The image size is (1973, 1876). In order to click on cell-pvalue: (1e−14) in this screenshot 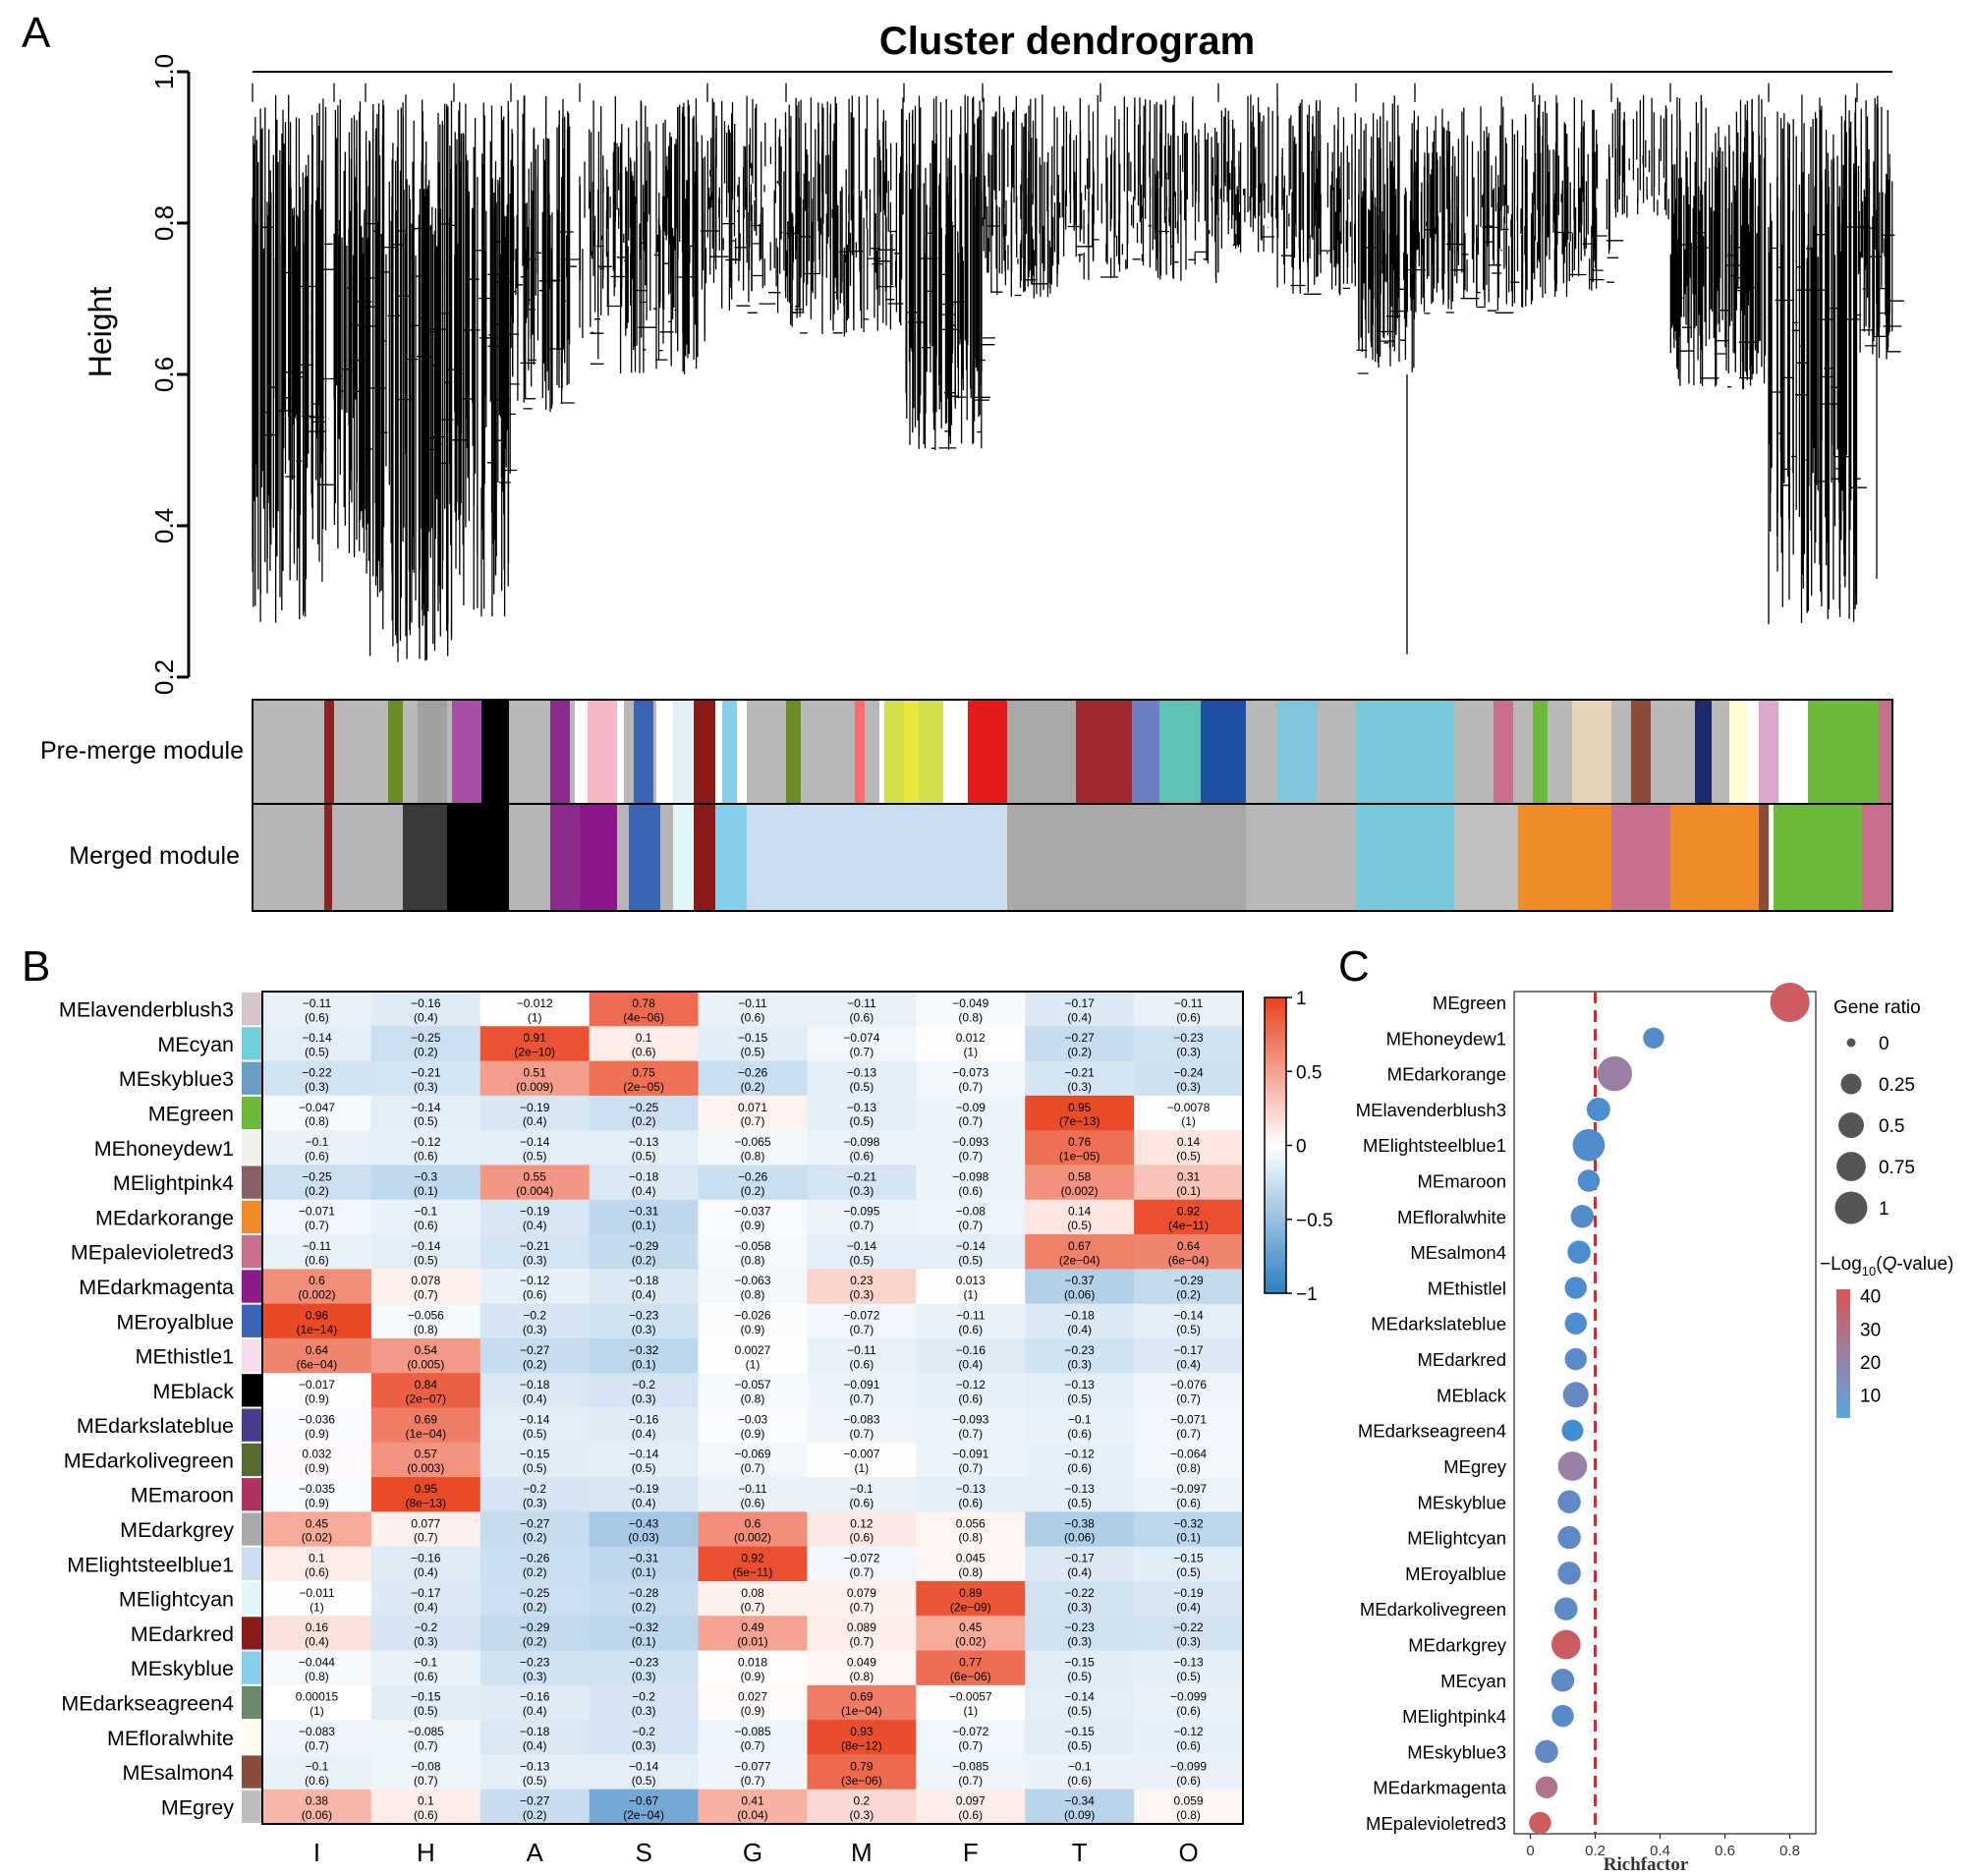, I will do `click(317, 1329)`.